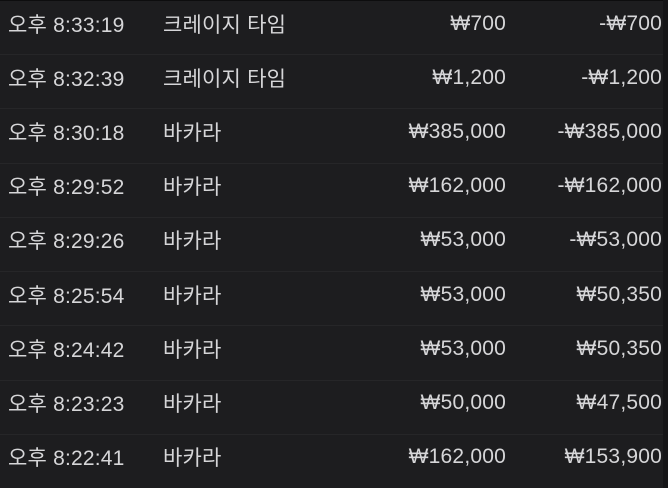 Image resolution: width=668 pixels, height=488 pixels. What do you see at coordinates (463, 403) in the screenshot?
I see `bet-amount-cell: ₩50,000` at bounding box center [463, 403].